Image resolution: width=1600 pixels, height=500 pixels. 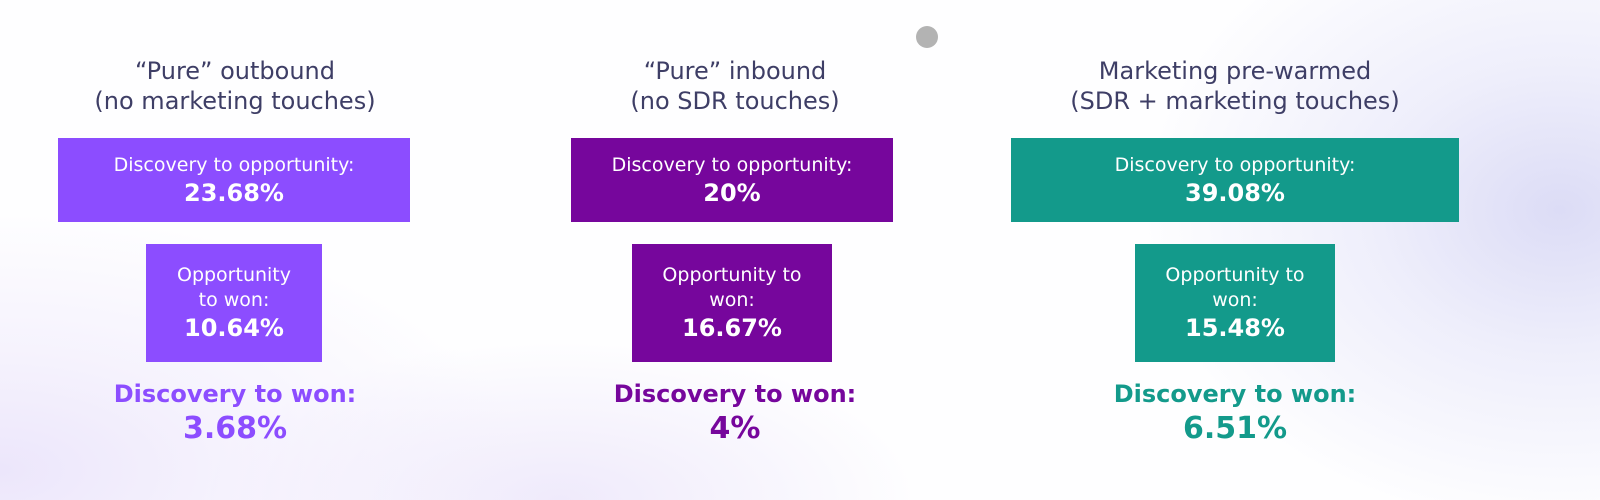 I want to click on discovery-to-won-value: 3.68%, so click(x=235, y=428).